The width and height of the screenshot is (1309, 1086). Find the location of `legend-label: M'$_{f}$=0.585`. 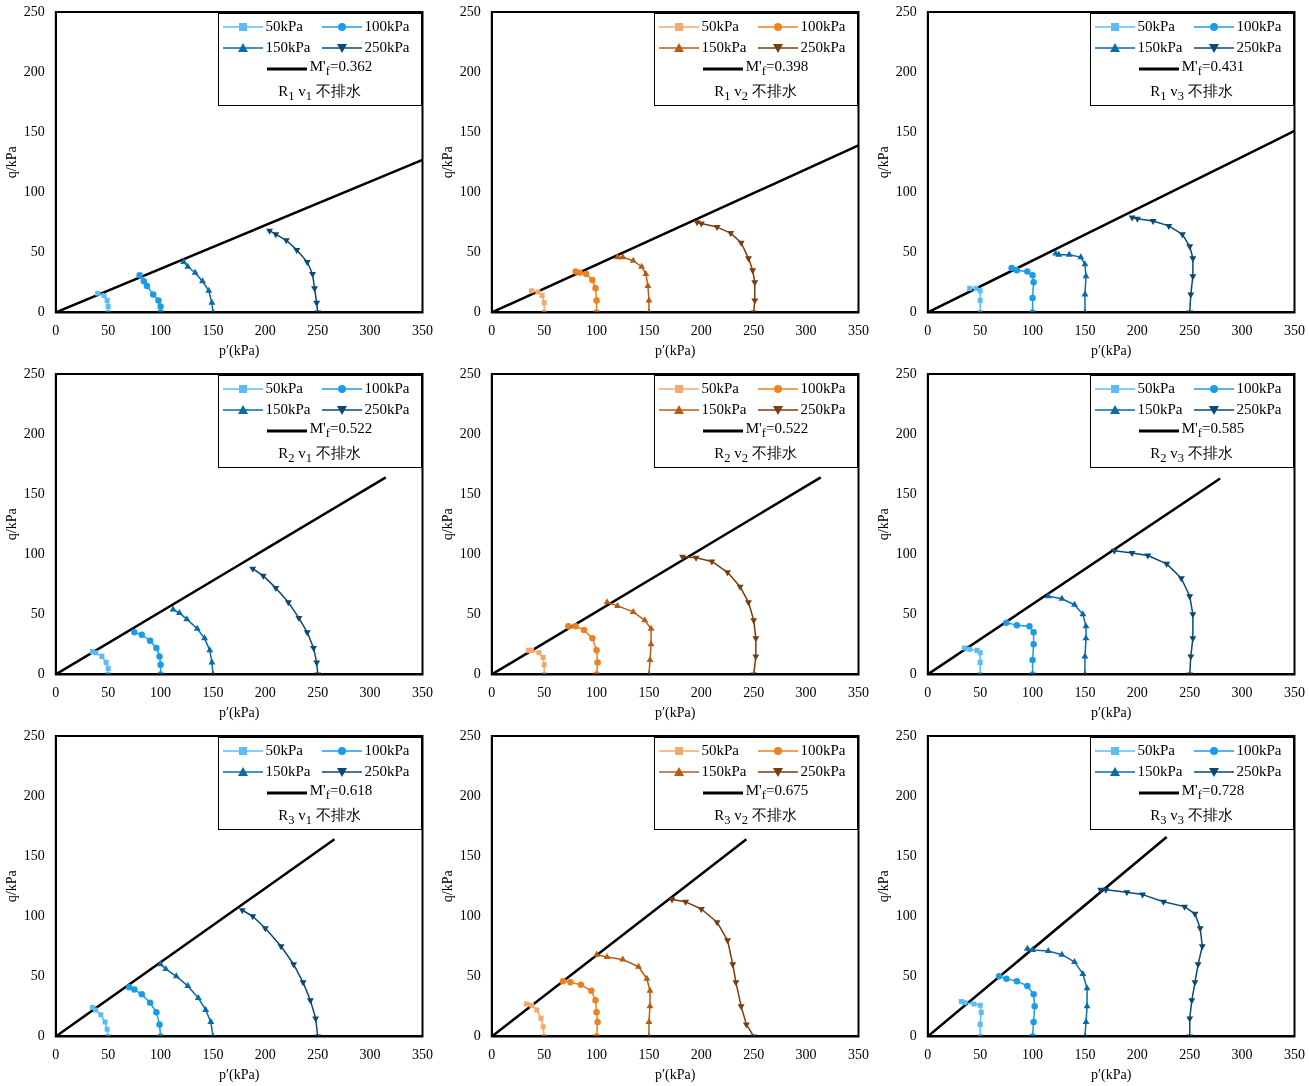

legend-label: M'$_{f}$=0.585 is located at coordinates (1213, 430).